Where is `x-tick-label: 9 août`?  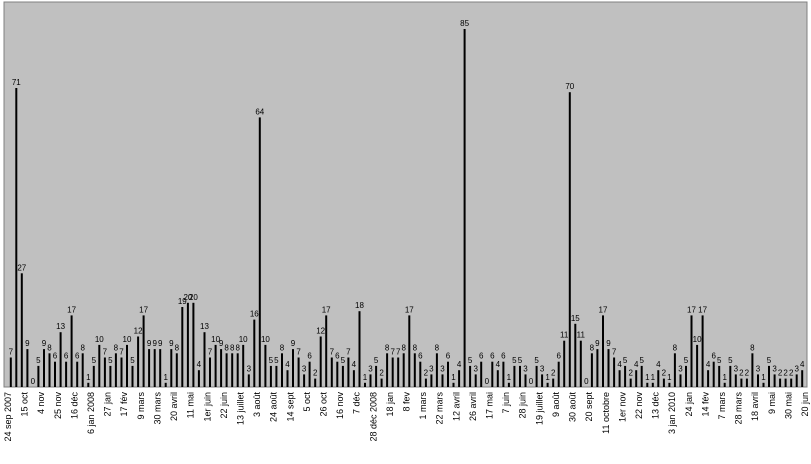
x-tick-label: 9 août is located at coordinates (556, 405).